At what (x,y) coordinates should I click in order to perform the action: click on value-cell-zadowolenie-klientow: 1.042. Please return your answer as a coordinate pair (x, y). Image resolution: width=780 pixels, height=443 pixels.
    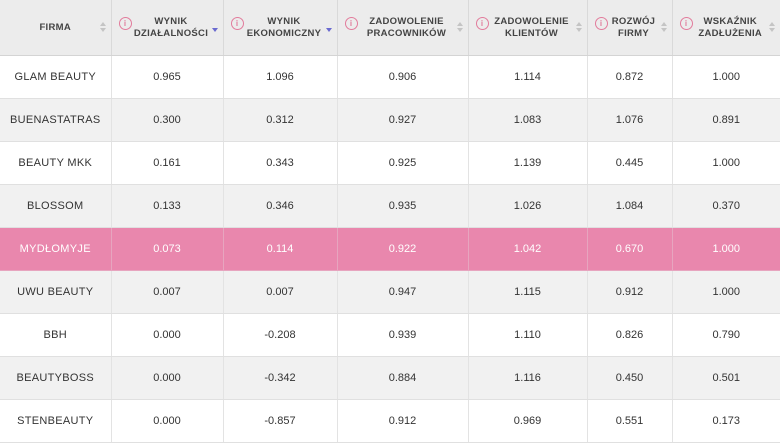
    Looking at the image, I should click on (528, 249).